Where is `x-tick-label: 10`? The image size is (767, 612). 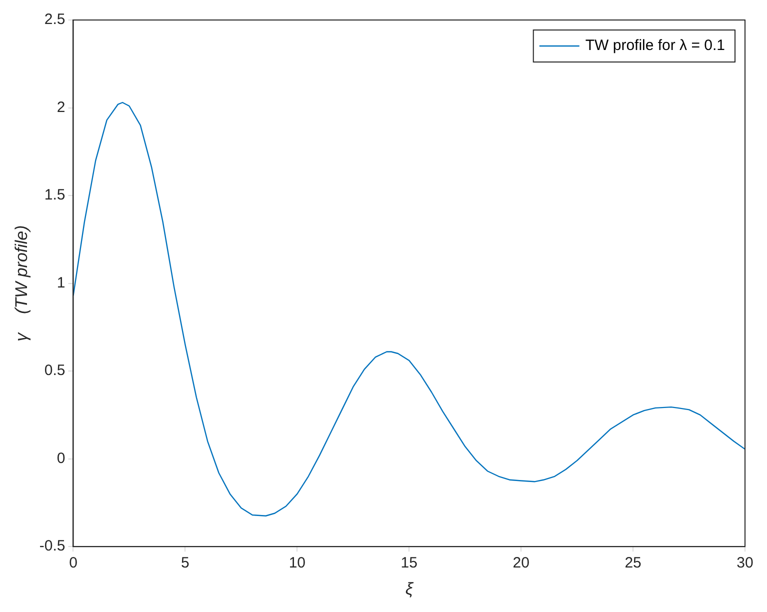 x-tick-label: 10 is located at coordinates (297, 563).